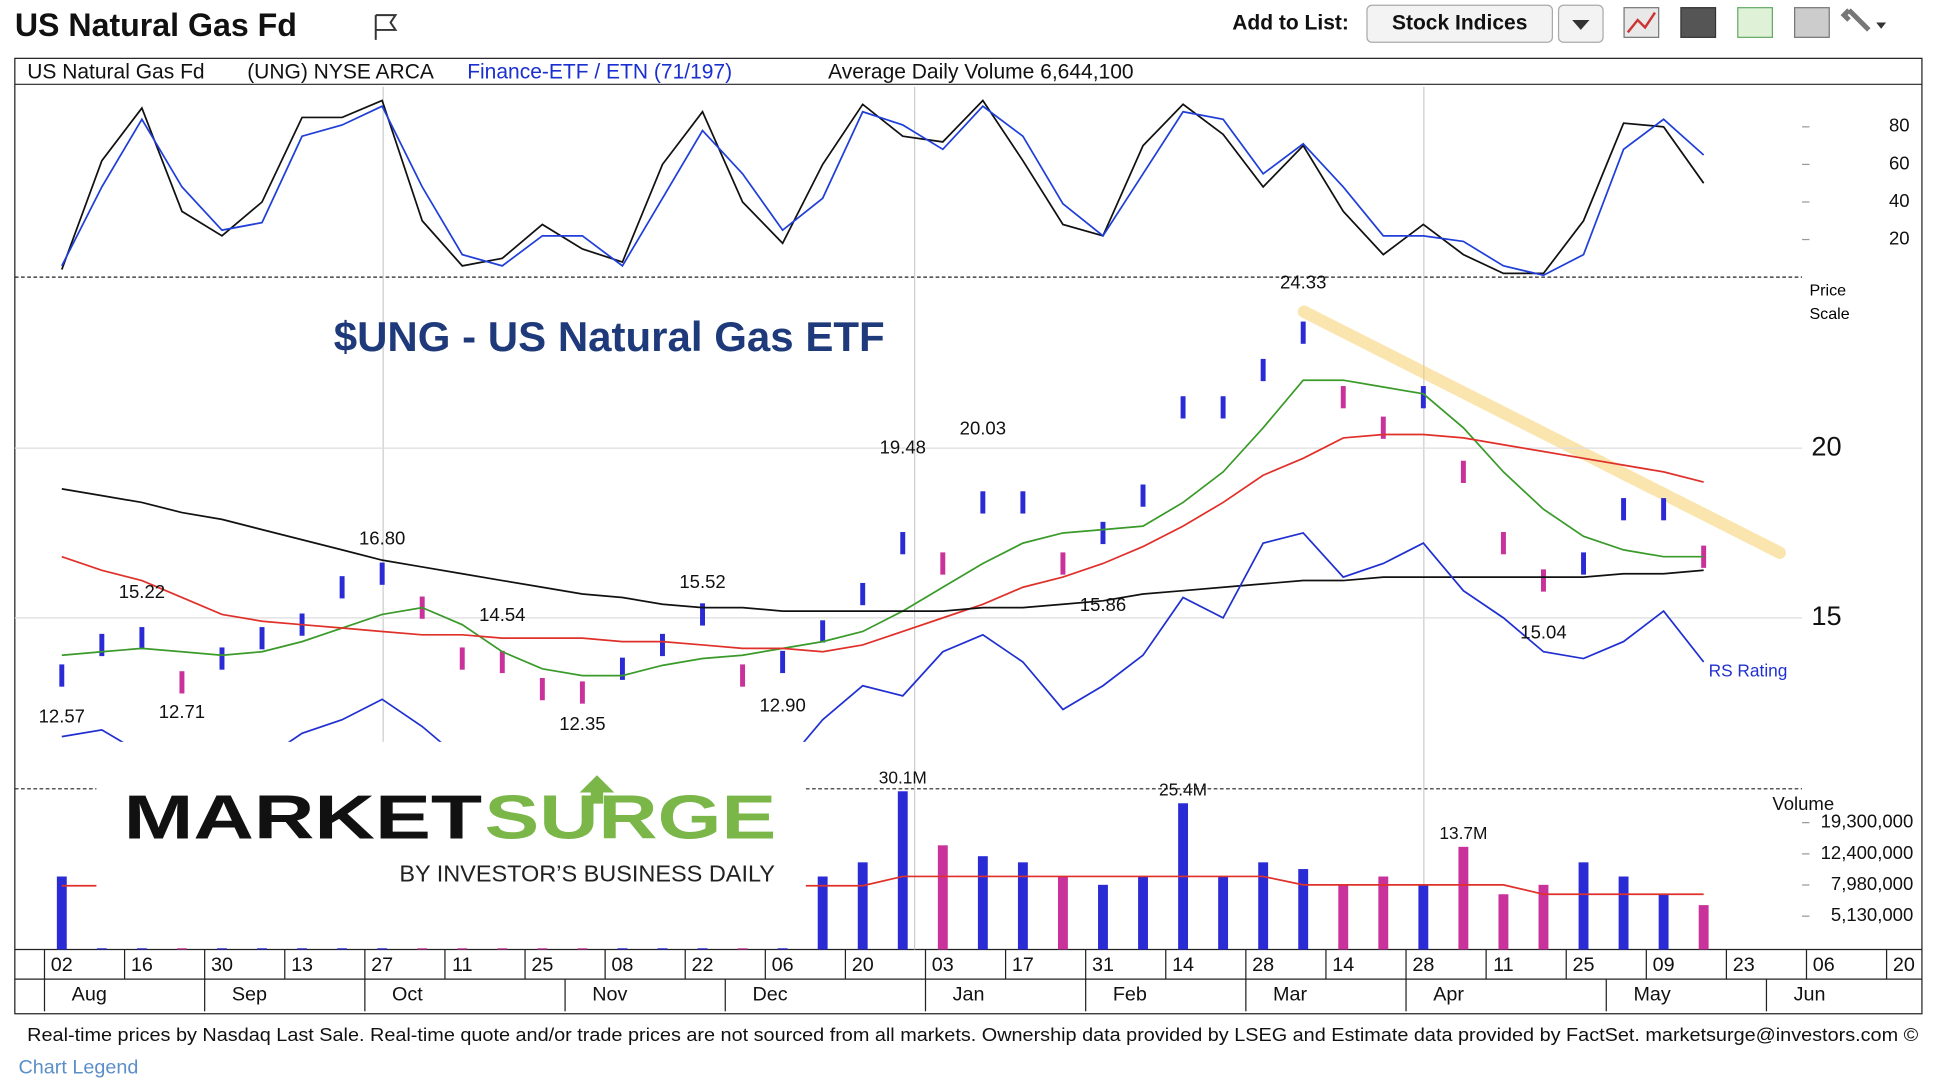 The height and width of the screenshot is (1082, 1938). Describe the element at coordinates (1543, 632) in the screenshot. I see `price-annotation: 15.04` at that location.